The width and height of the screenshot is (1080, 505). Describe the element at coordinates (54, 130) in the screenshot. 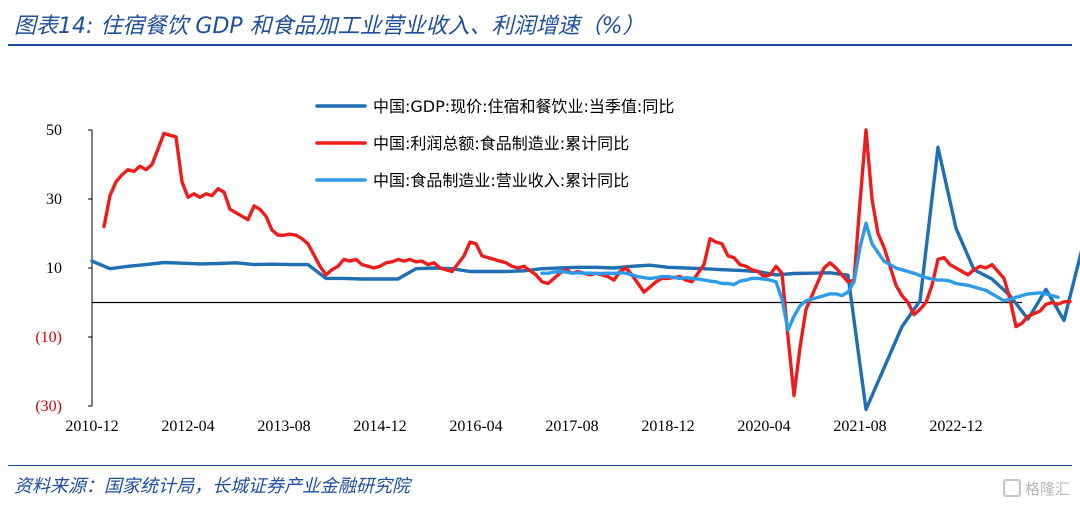

I see `y-tick-label: 50` at that location.